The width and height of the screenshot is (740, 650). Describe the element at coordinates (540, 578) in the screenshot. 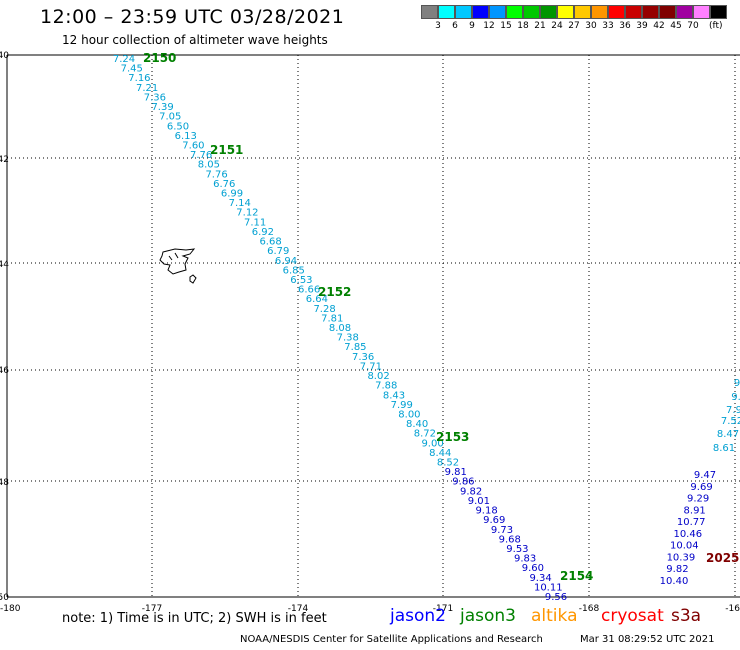

I see `wave-height-value: 9.34` at that location.